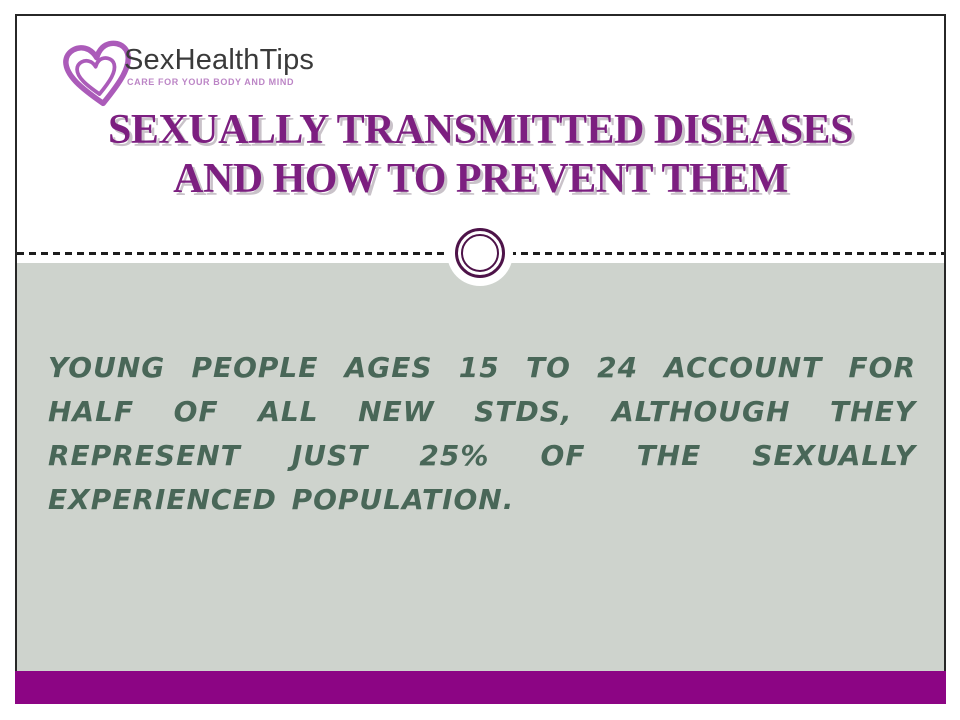 The image size is (960, 720). Describe the element at coordinates (281, 499) in the screenshot. I see `body-line: EXPERIENCED POPULATION.` at that location.